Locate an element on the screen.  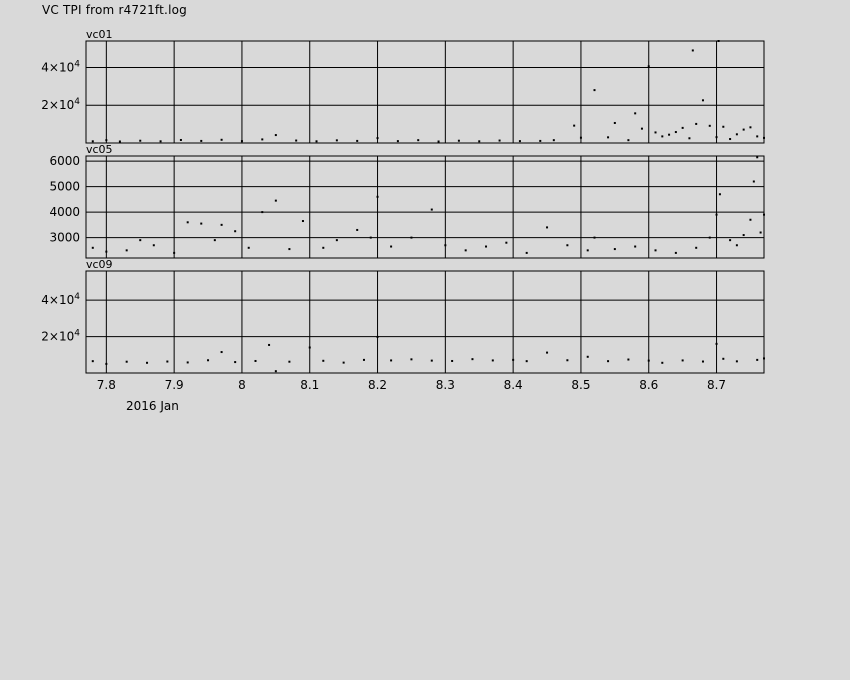
chart-title: VC TPI from r4721ft.log is located at coordinates (114, 10).